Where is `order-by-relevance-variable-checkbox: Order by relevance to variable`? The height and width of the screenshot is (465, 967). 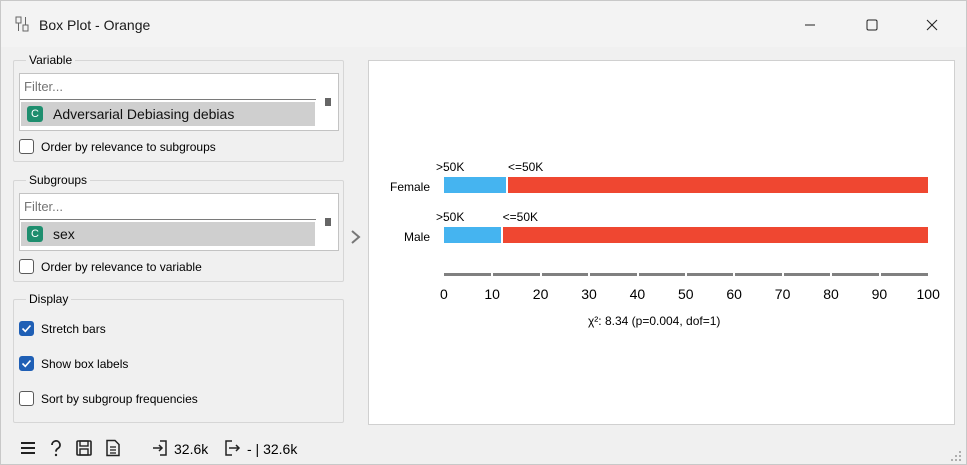 order-by-relevance-variable-checkbox: Order by relevance to variable is located at coordinates (110, 266).